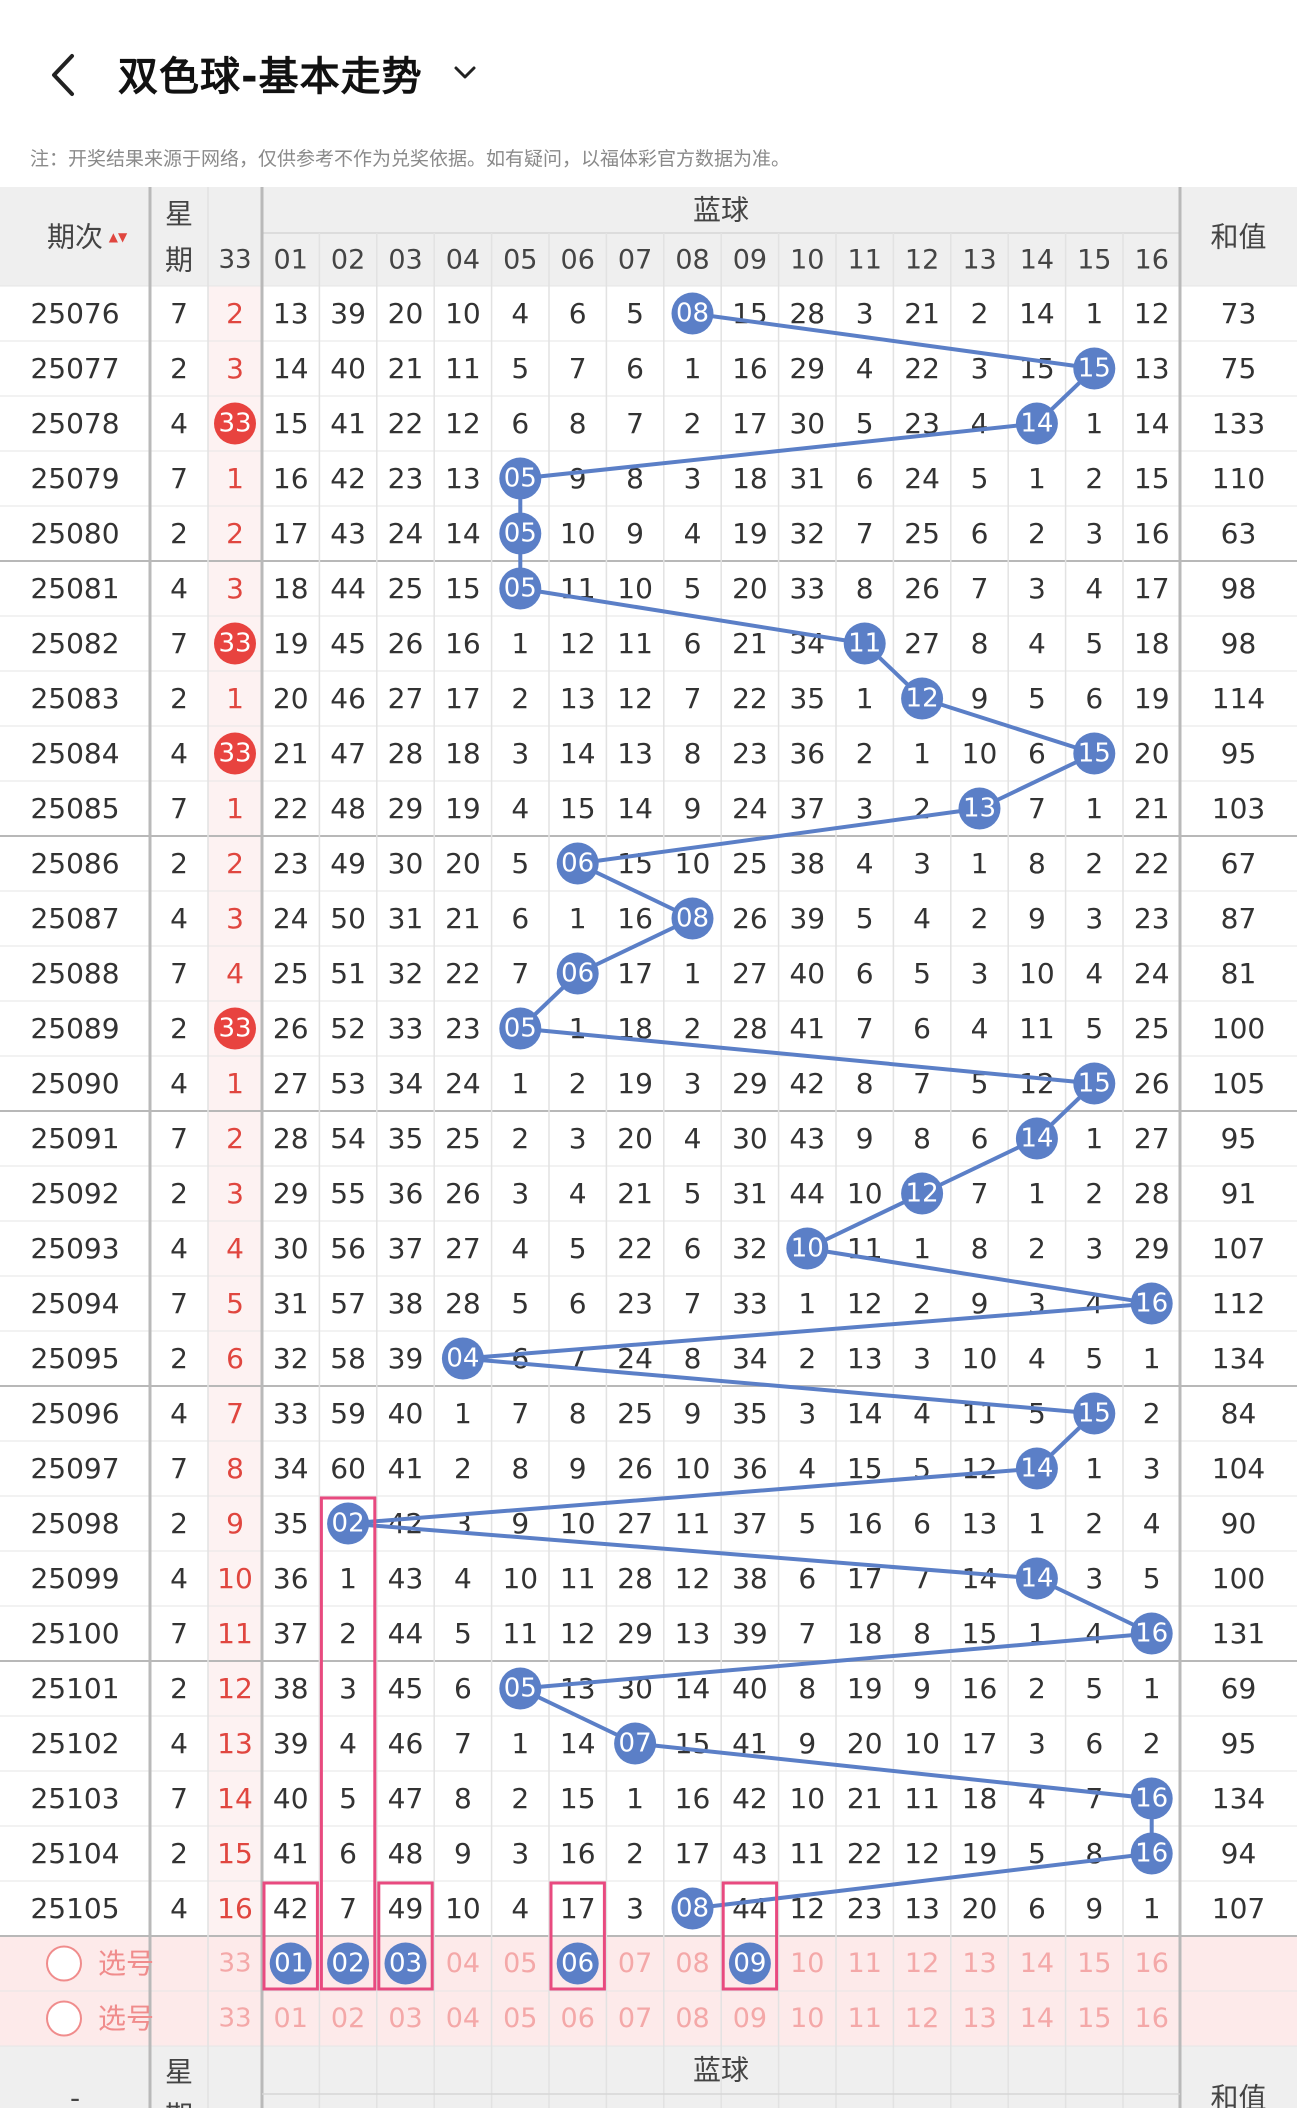 This screenshot has width=1297, height=2108. I want to click on selected-ball-text: 01, so click(290, 1964).